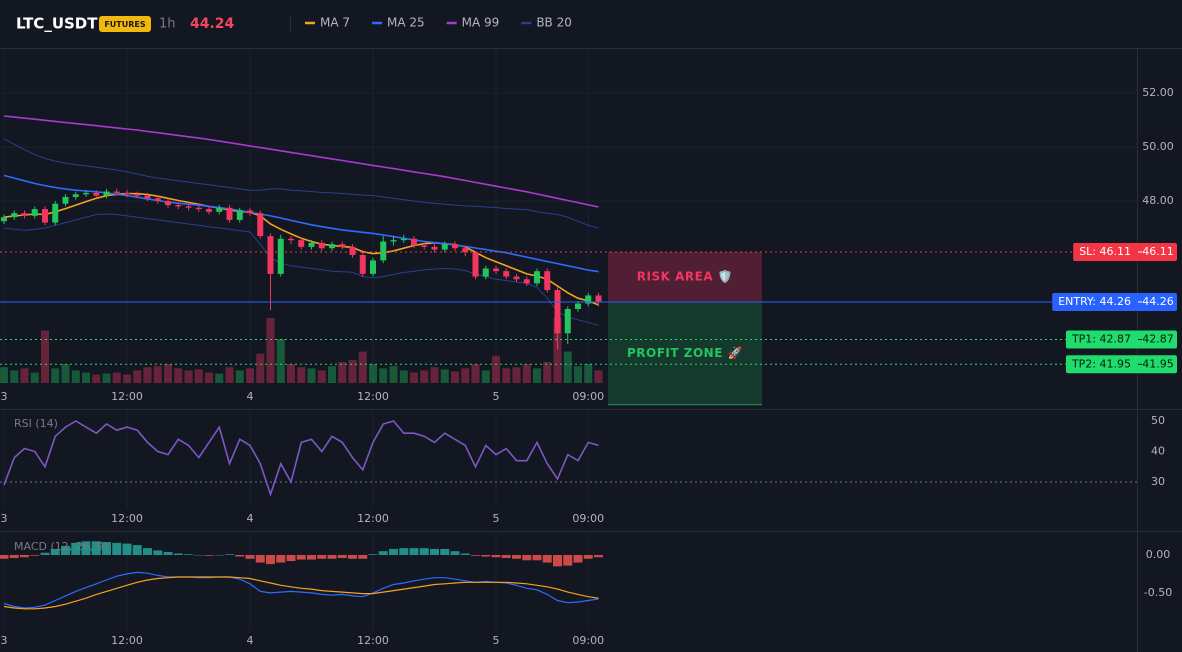 The width and height of the screenshot is (1182, 652). What do you see at coordinates (1158, 481) in the screenshot?
I see `y-tick-label: 30` at bounding box center [1158, 481].